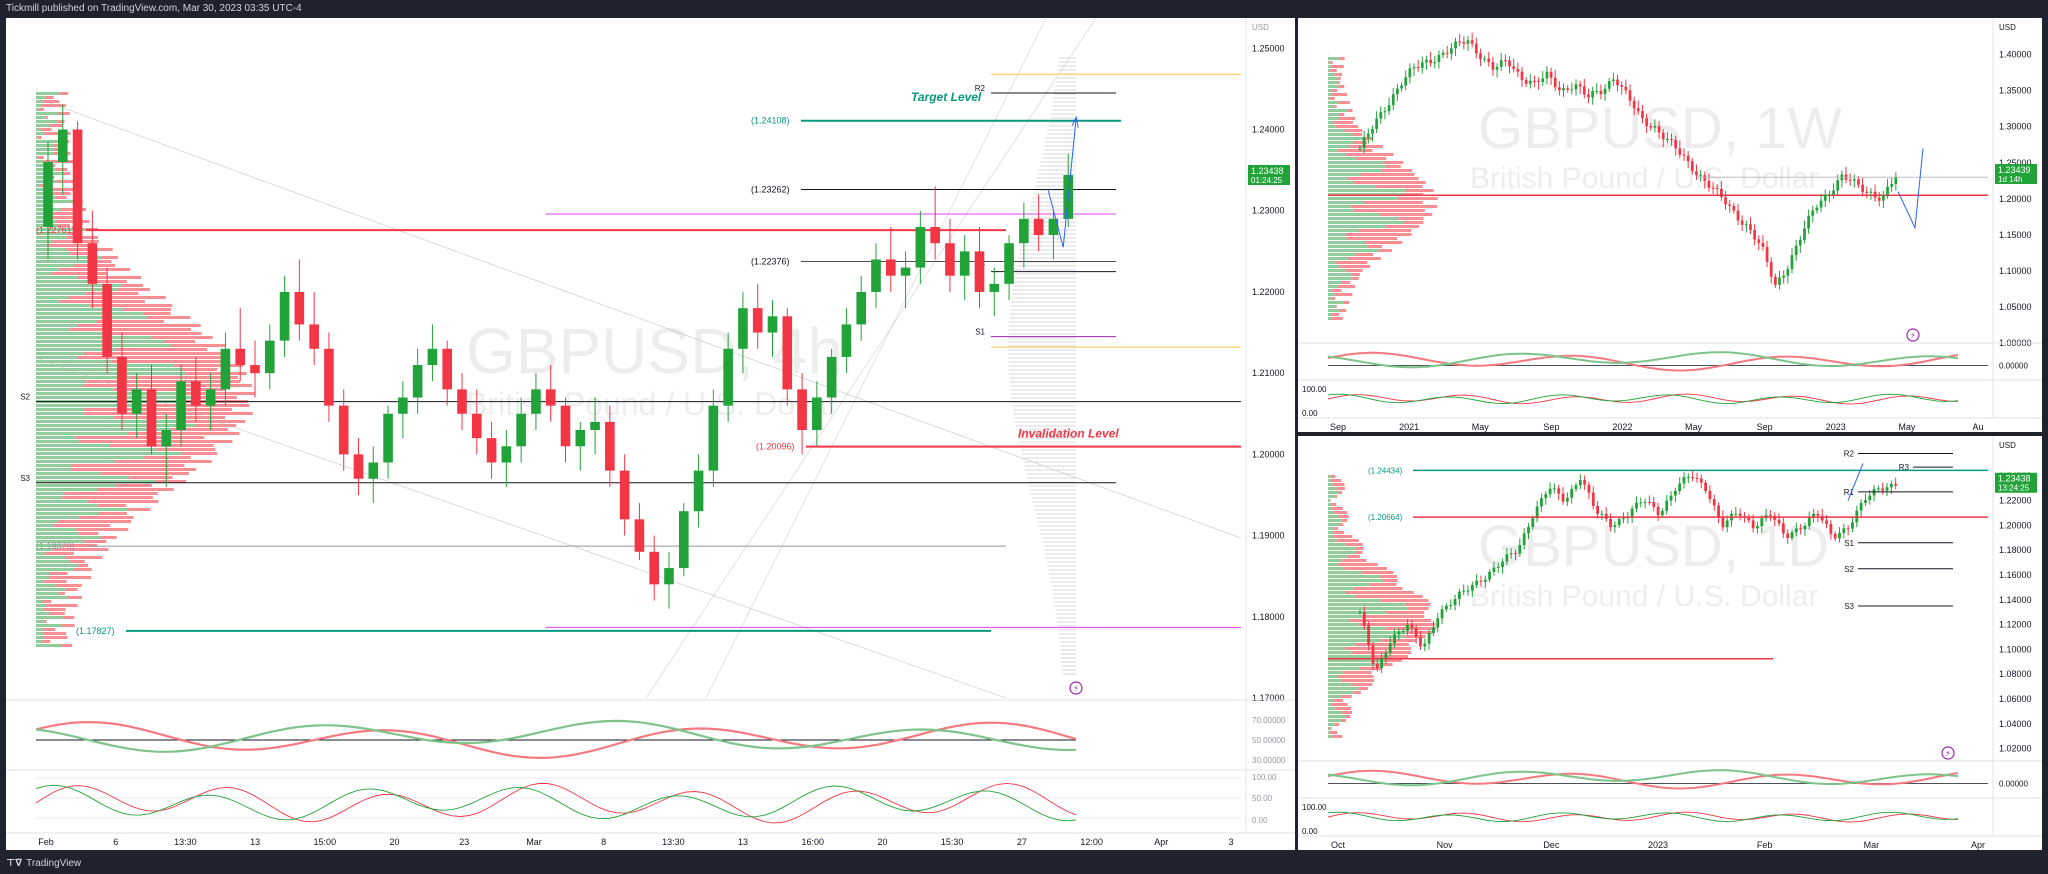  What do you see at coordinates (55, 230) in the screenshot?
I see `level-label-red-high: (1.22761)` at bounding box center [55, 230].